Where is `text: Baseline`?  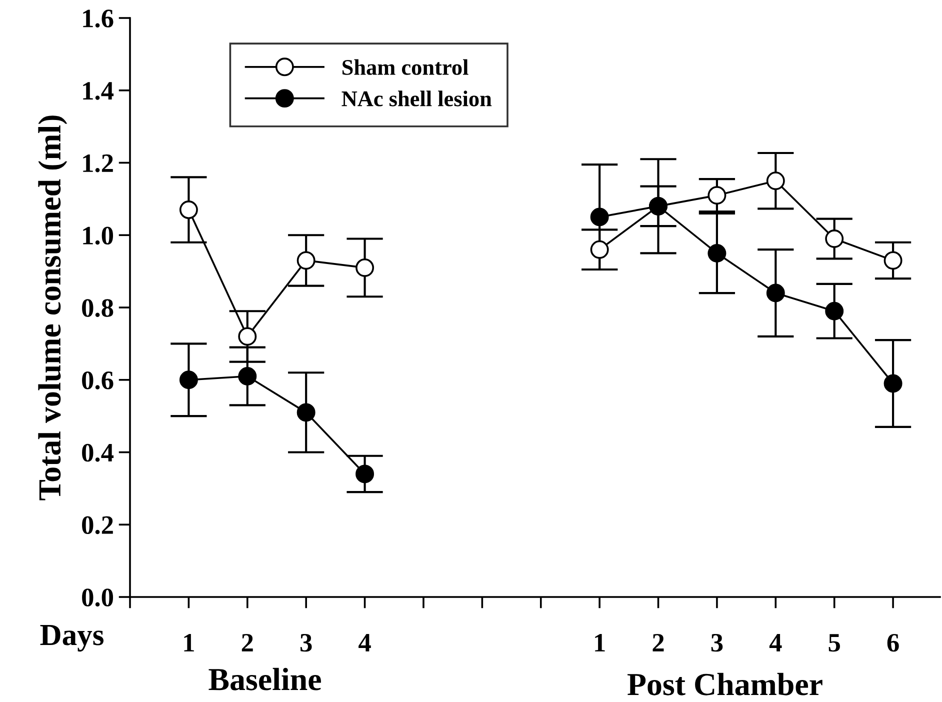
text: Baseline is located at coordinates (264, 679).